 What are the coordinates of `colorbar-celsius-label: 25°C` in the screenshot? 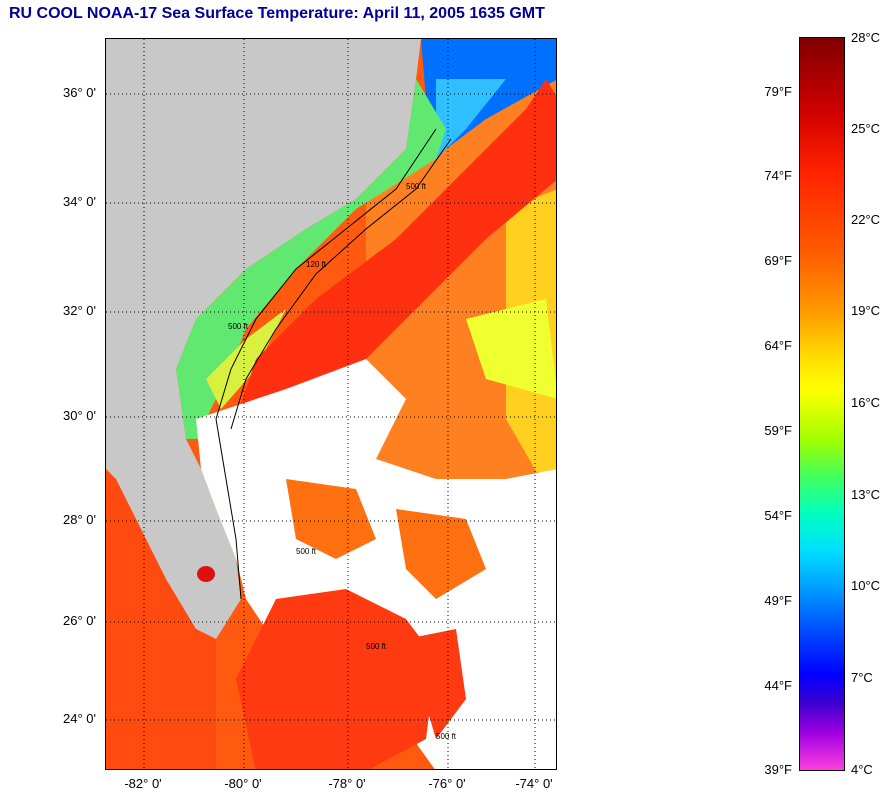 It's located at (866, 128).